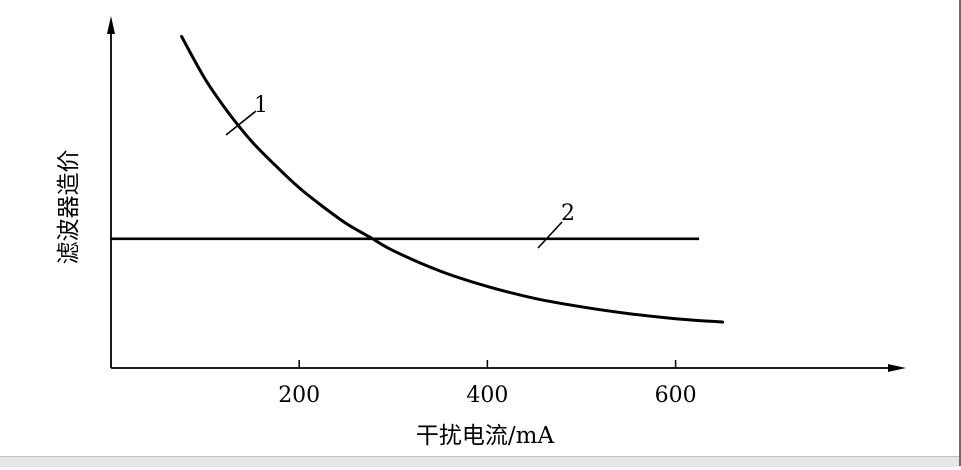 Image resolution: width=961 pixels, height=470 pixels. I want to click on x-tick-label-200: 200, so click(299, 395).